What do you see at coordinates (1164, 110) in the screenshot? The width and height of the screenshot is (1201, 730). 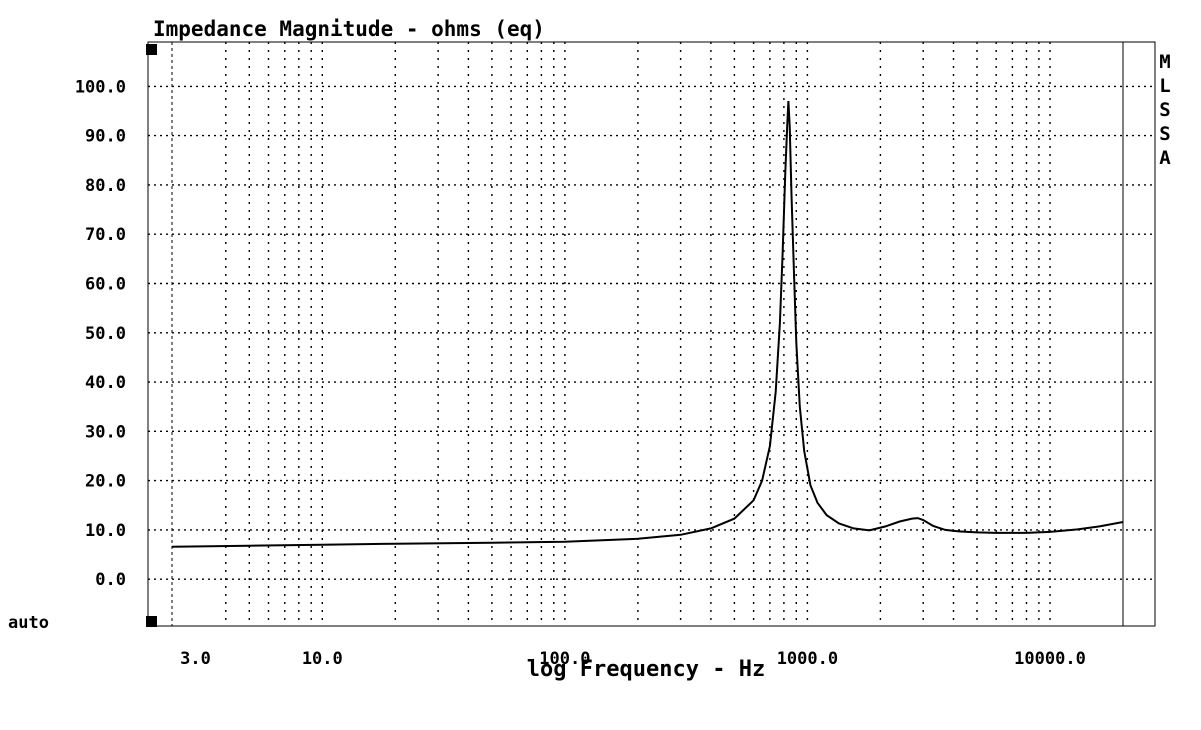 I see `side-label-letter-2: S` at bounding box center [1164, 110].